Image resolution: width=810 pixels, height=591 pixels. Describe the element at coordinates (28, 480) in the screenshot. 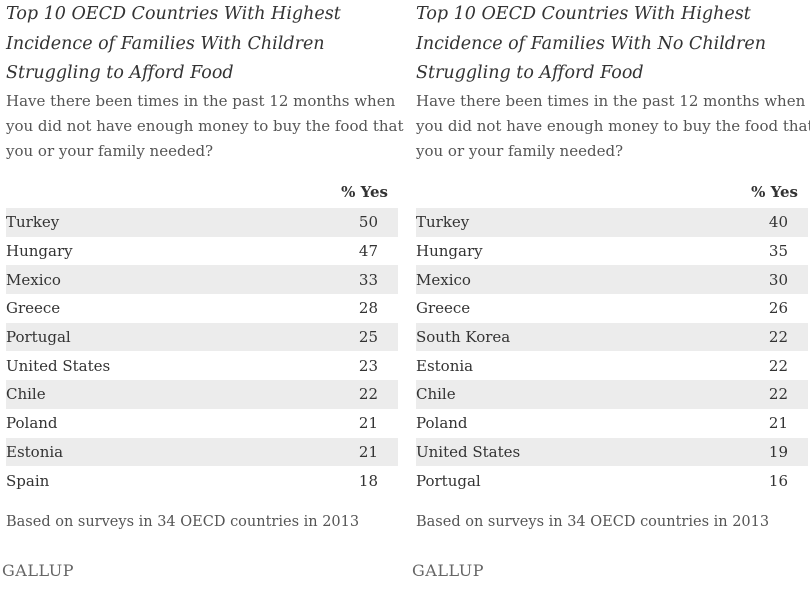

I see `country-name: Spain` at that location.